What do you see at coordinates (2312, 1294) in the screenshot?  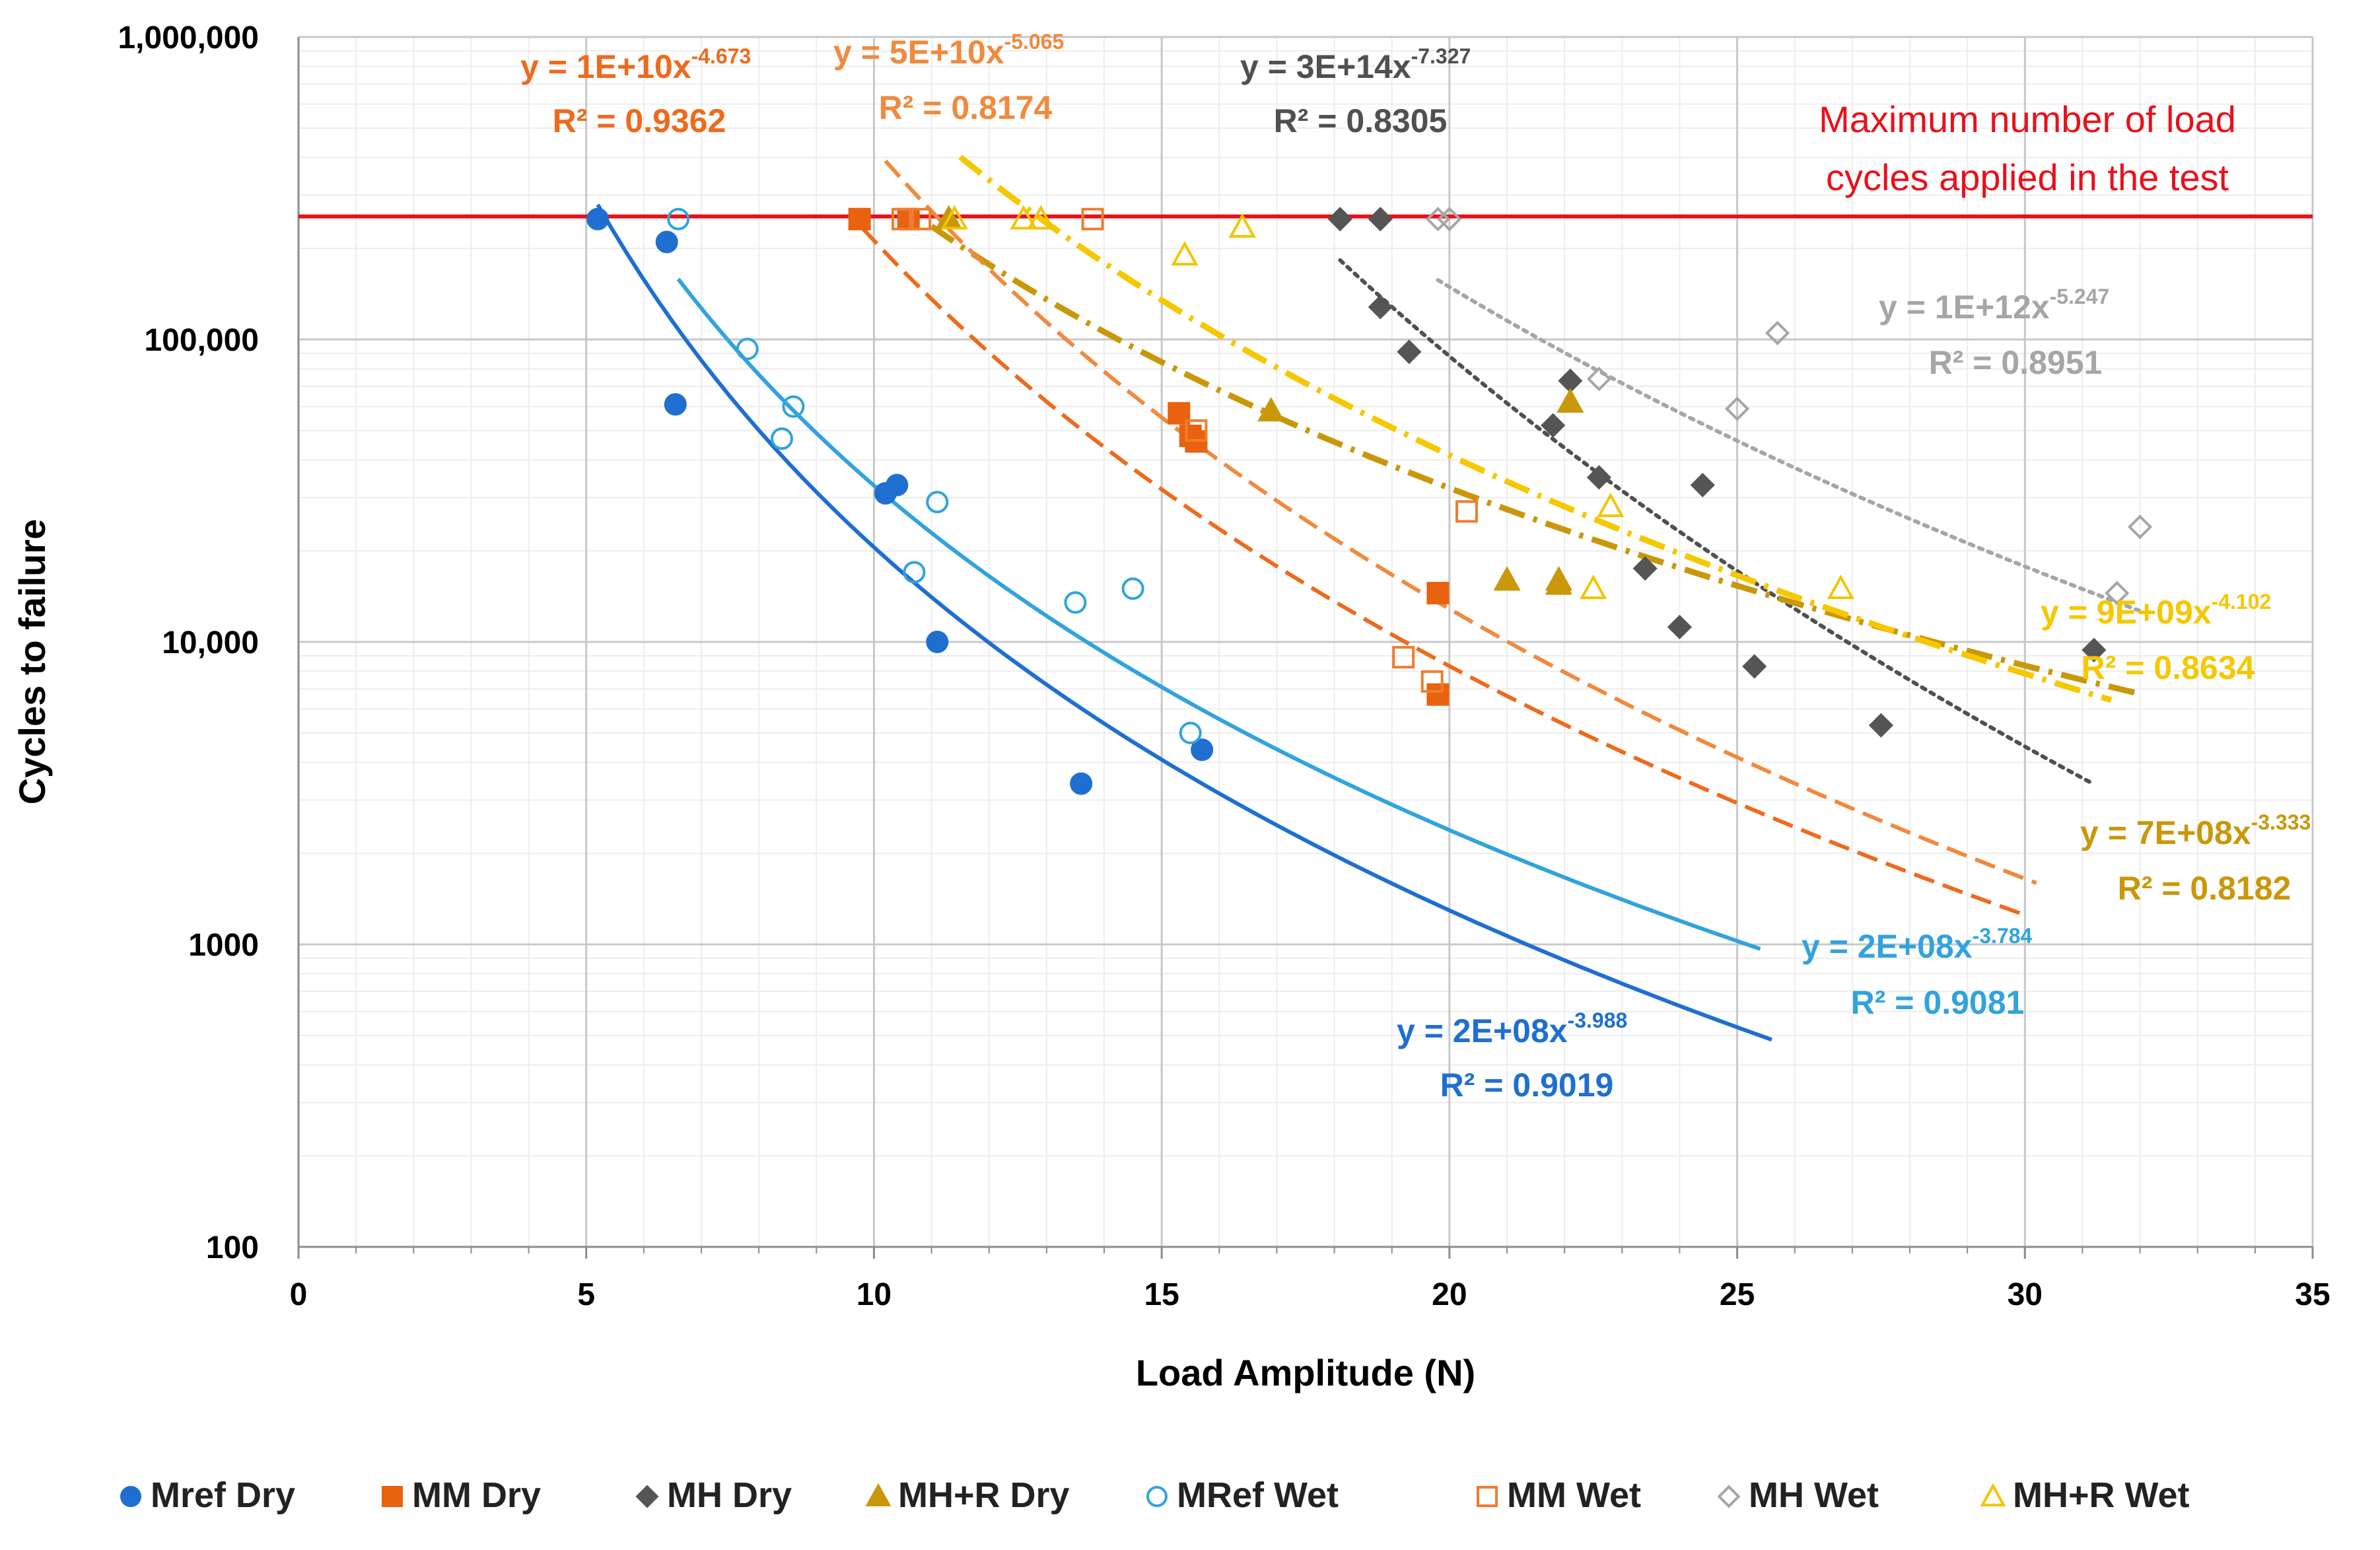 I see `x-tick-label: 35` at bounding box center [2312, 1294].